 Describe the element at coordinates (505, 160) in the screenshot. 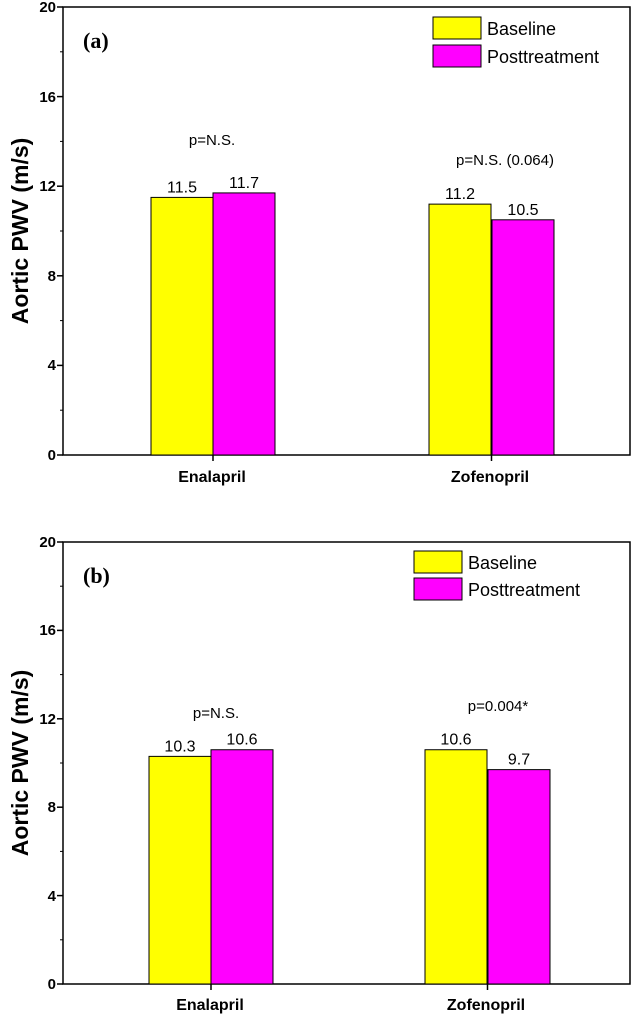

I see `significance-annotation: p=N.S. (0.064)` at that location.